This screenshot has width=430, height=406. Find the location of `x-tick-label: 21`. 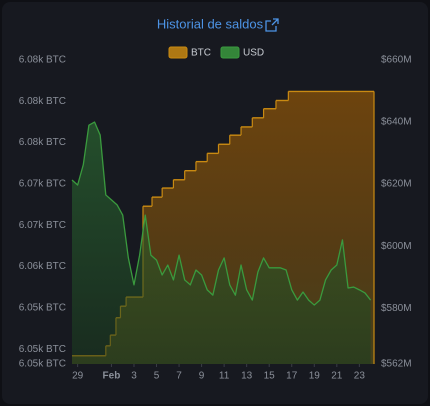

x-tick-label: 21 is located at coordinates (337, 376).